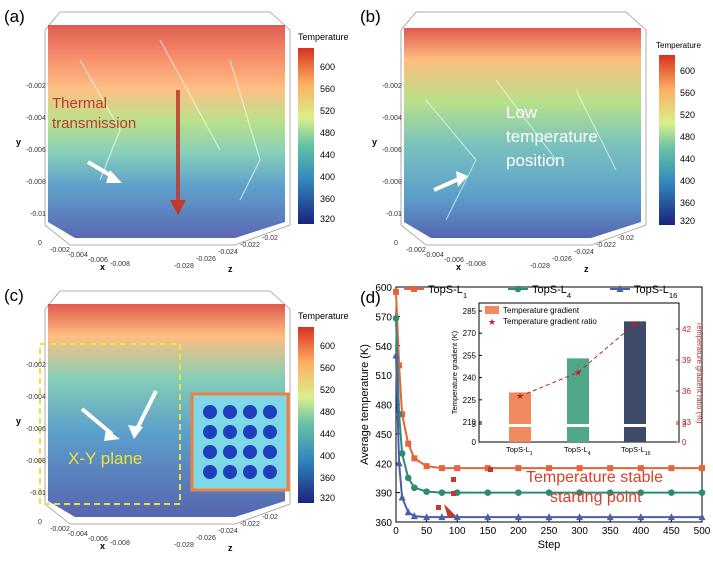 This screenshot has height=563, width=713. I want to click on colorbar-title: Temperature, so click(323, 37).